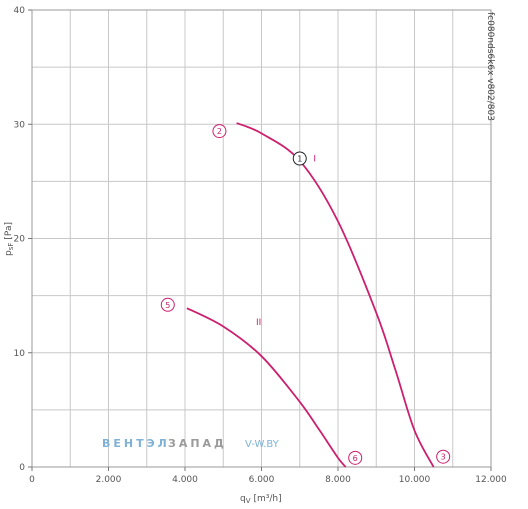  Describe the element at coordinates (109, 480) in the screenshot. I see `x-tick-label: 2.000` at that location.